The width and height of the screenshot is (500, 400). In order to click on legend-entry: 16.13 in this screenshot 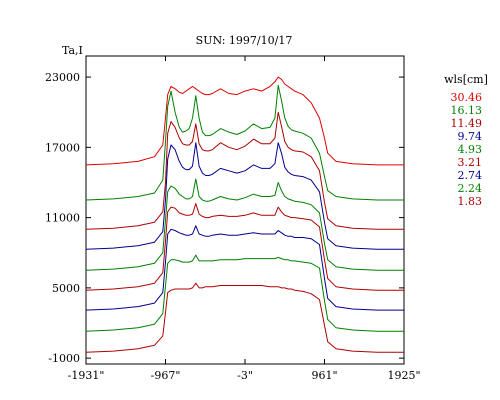, I will do `click(467, 110)`.